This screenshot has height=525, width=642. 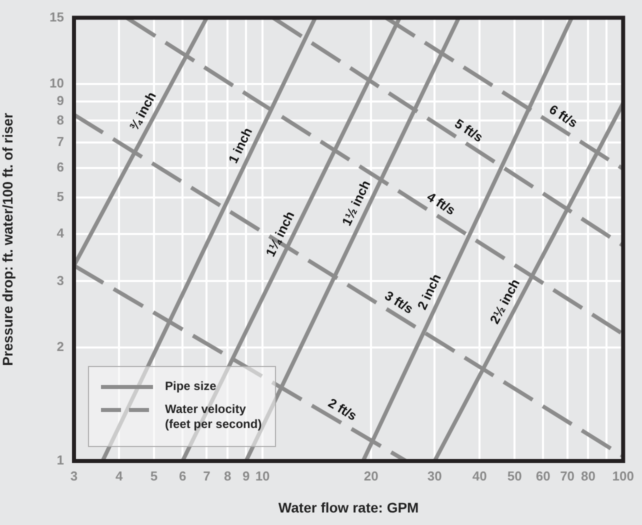 I want to click on text: ¾ inch, so click(x=143, y=111).